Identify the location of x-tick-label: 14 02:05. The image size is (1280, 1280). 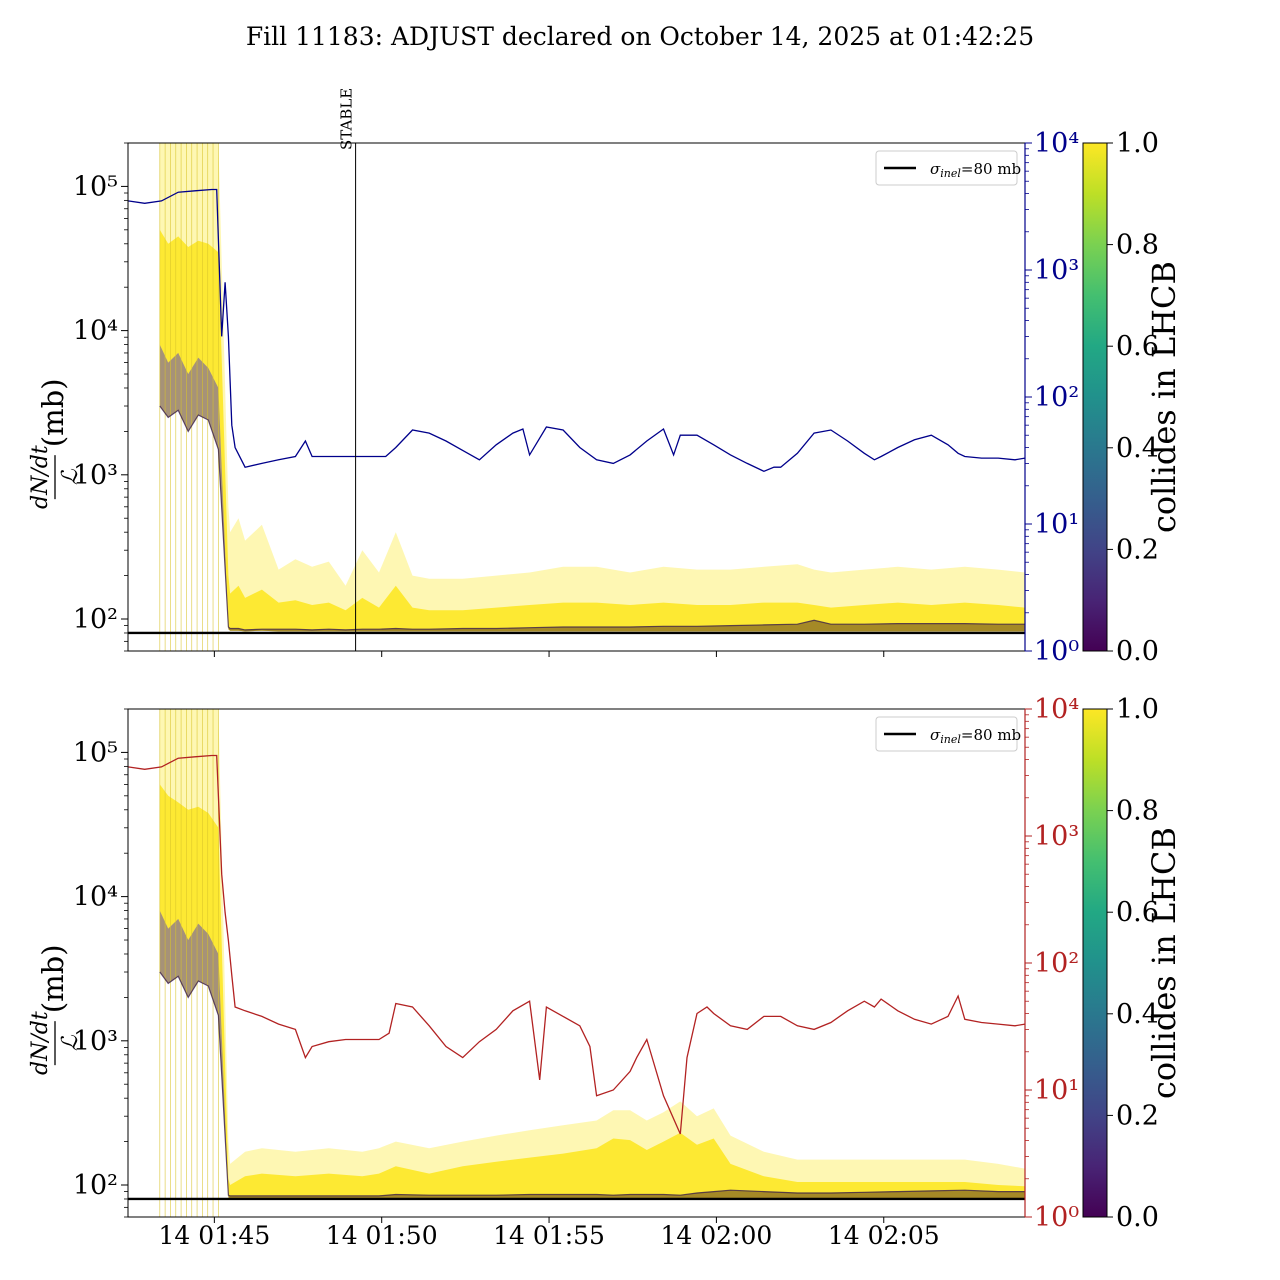
(884, 1235).